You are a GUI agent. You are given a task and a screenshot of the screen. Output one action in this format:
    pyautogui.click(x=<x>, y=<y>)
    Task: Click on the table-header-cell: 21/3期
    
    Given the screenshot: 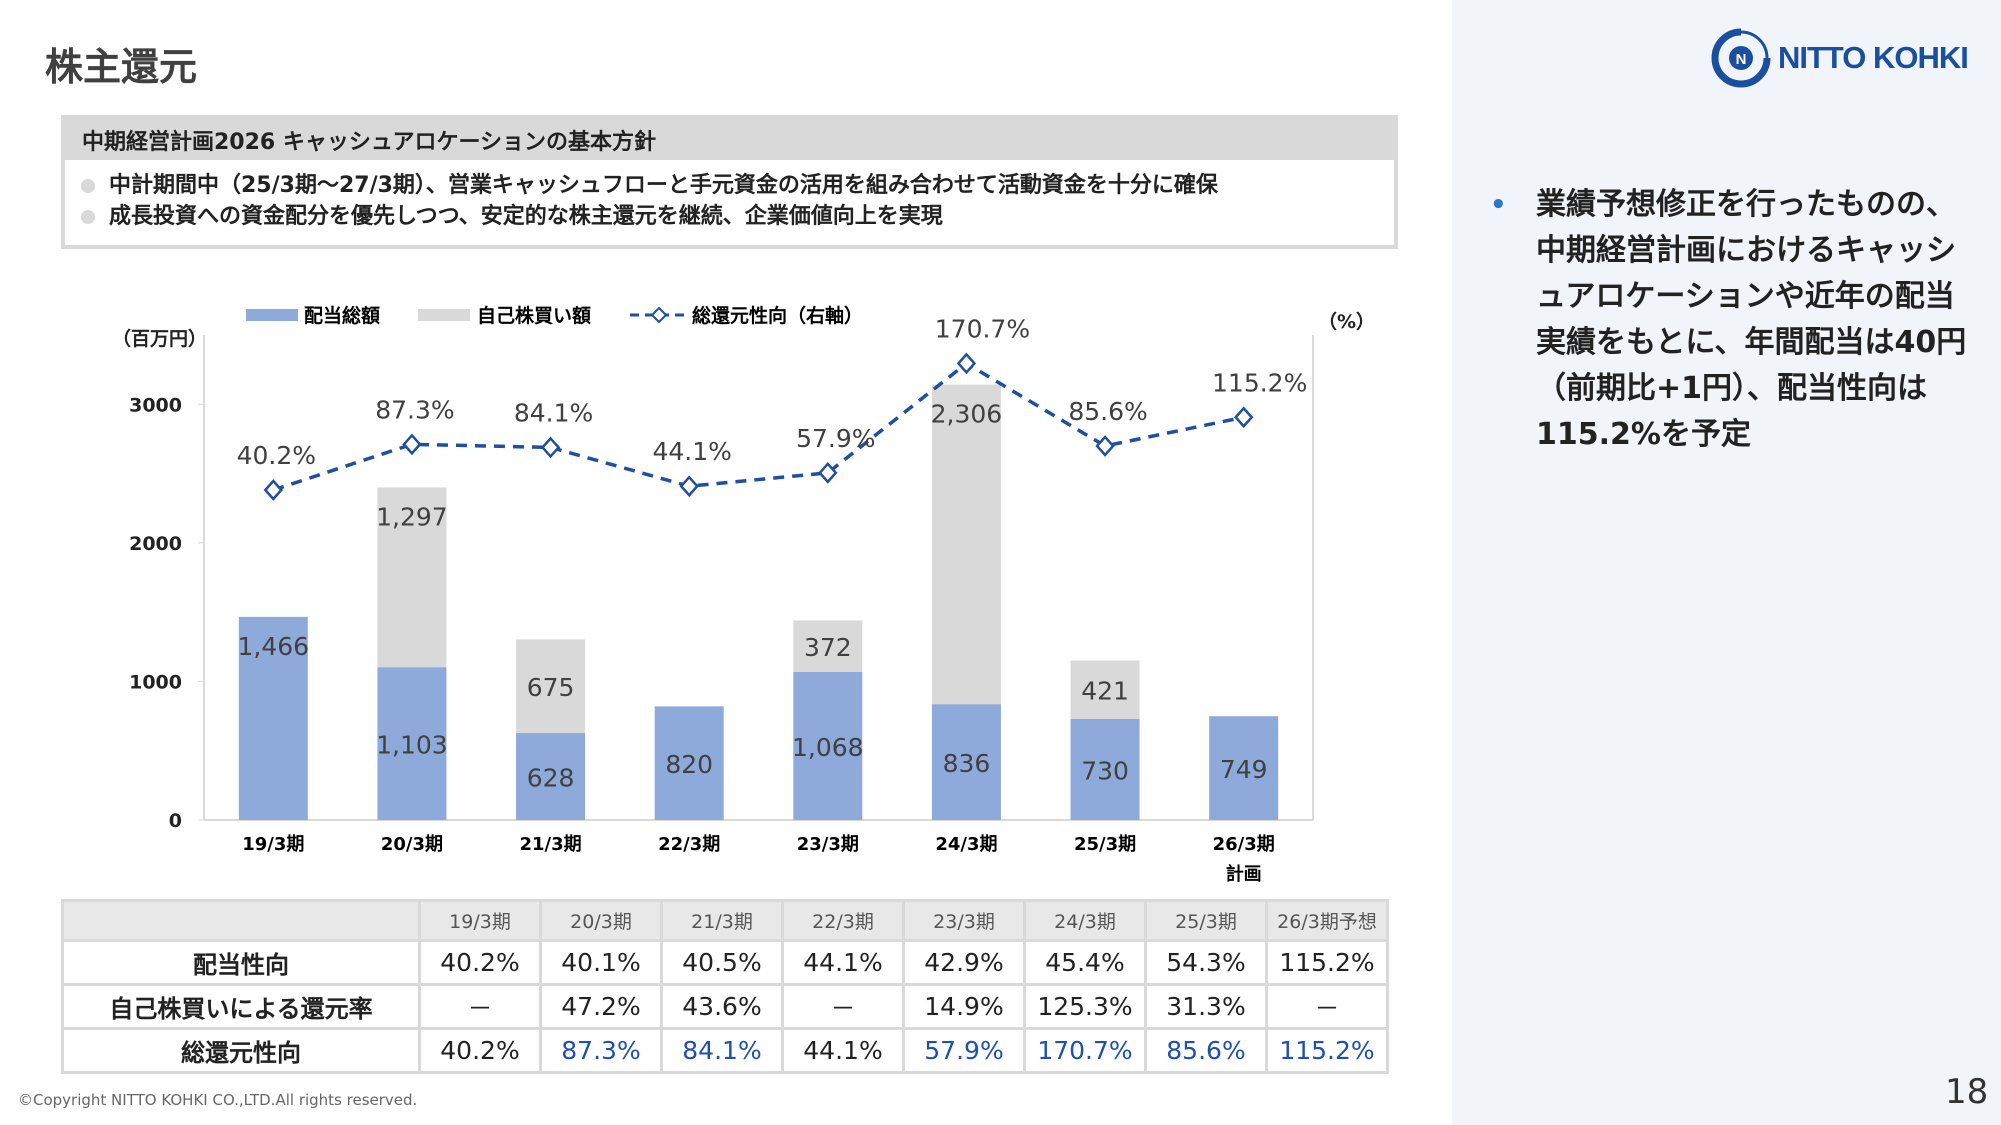 What is the action you would take?
    pyautogui.click(x=722, y=920)
    